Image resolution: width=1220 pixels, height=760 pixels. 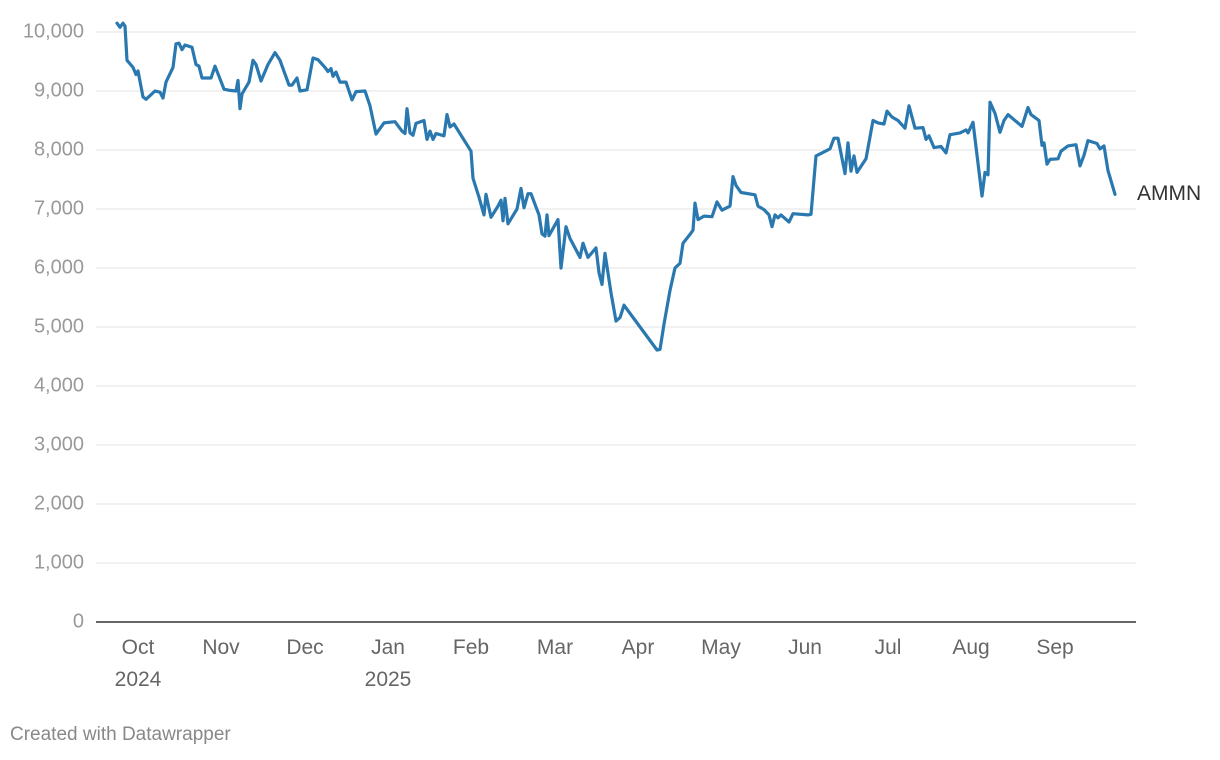 What do you see at coordinates (305, 647) in the screenshot?
I see `x-tick-label: Dec` at bounding box center [305, 647].